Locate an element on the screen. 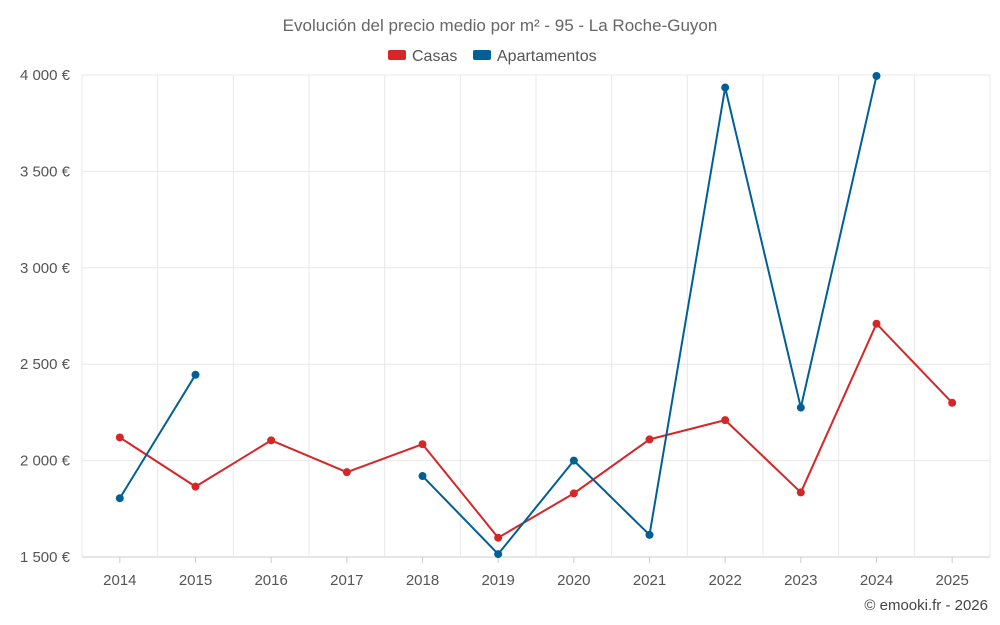 This screenshot has height=625, width=1000. y-tick-label: 3 000 € is located at coordinates (45, 268).